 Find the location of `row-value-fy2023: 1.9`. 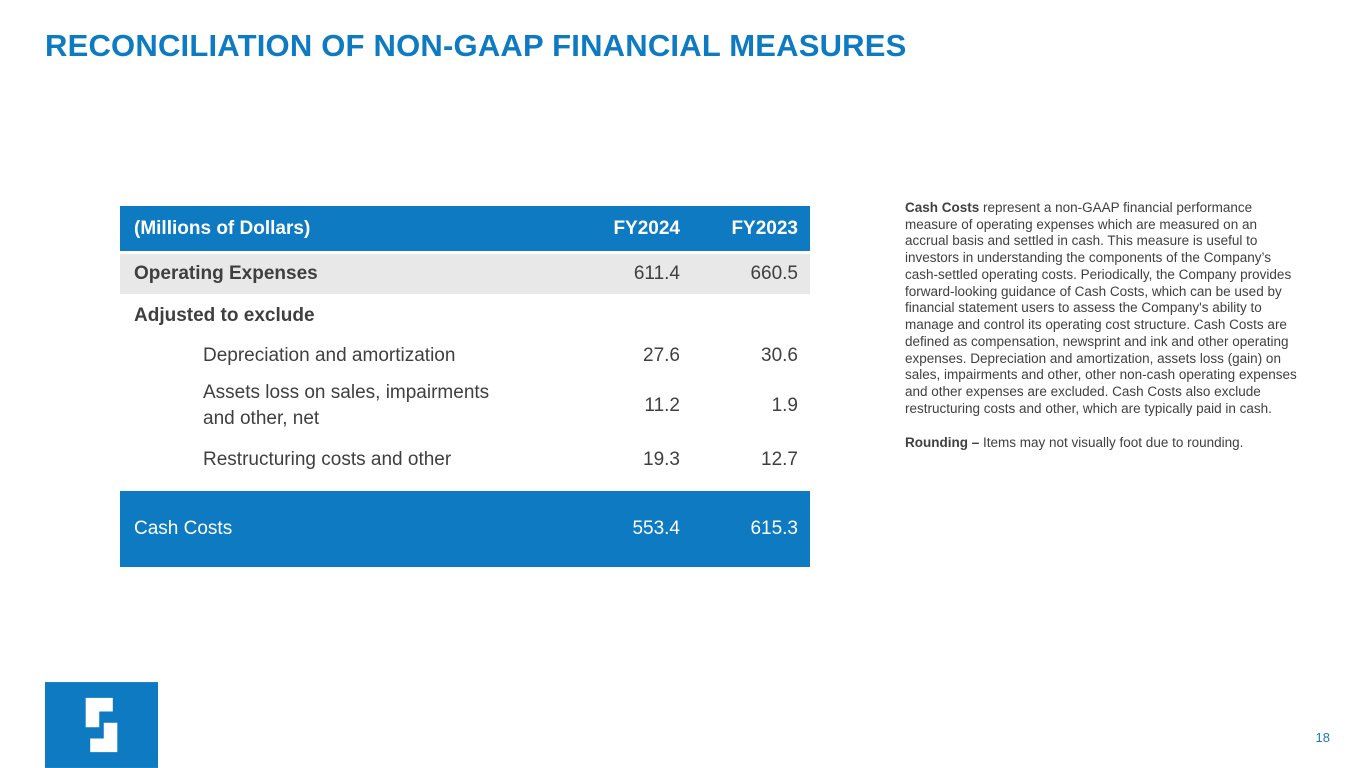

row-value-fy2023: 1.9 is located at coordinates (784, 405).